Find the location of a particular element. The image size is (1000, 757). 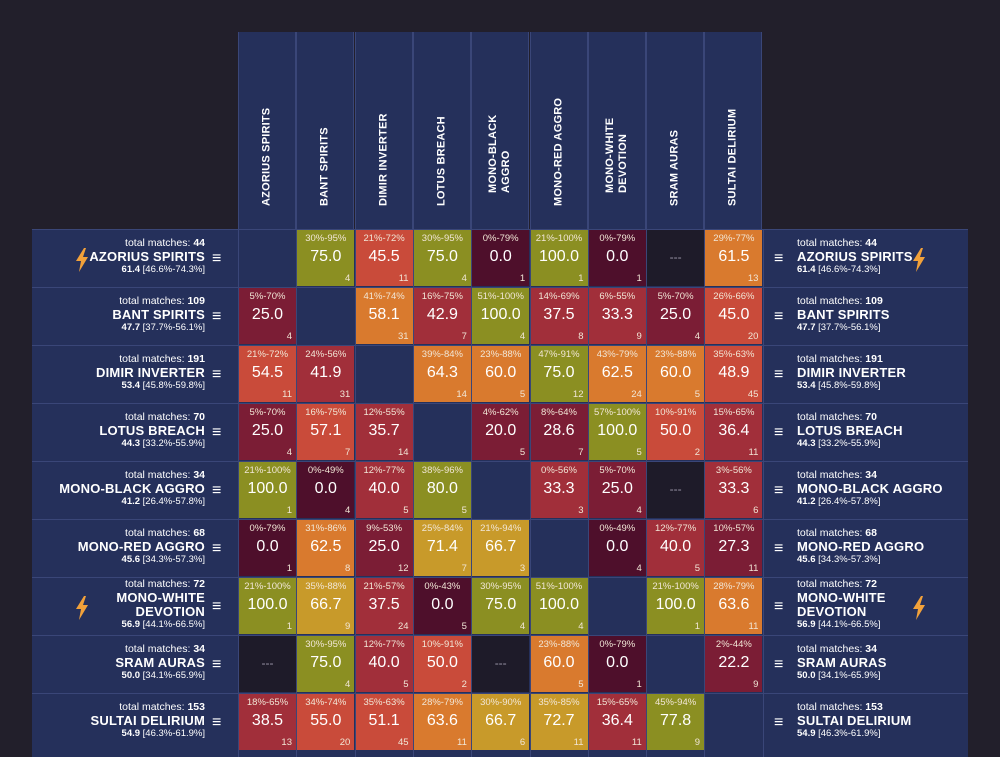

matchup-cell: 3%-56% 33.3 6 is located at coordinates (734, 490).